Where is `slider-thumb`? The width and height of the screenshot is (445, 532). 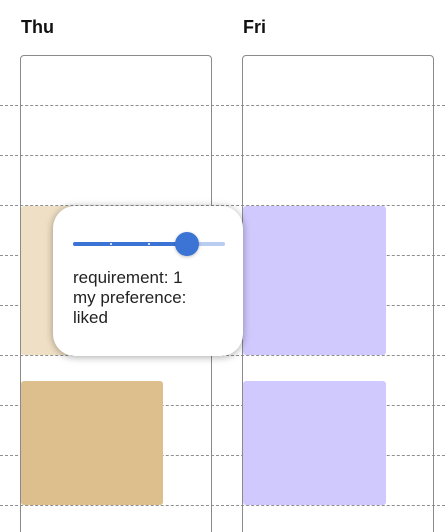 slider-thumb is located at coordinates (187, 244).